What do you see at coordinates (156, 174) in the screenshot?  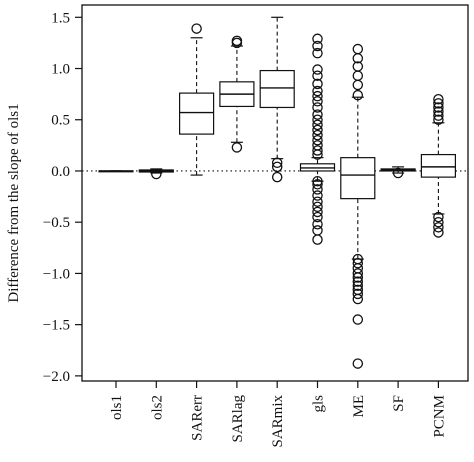 I see `outlier-point-ols2` at bounding box center [156, 174].